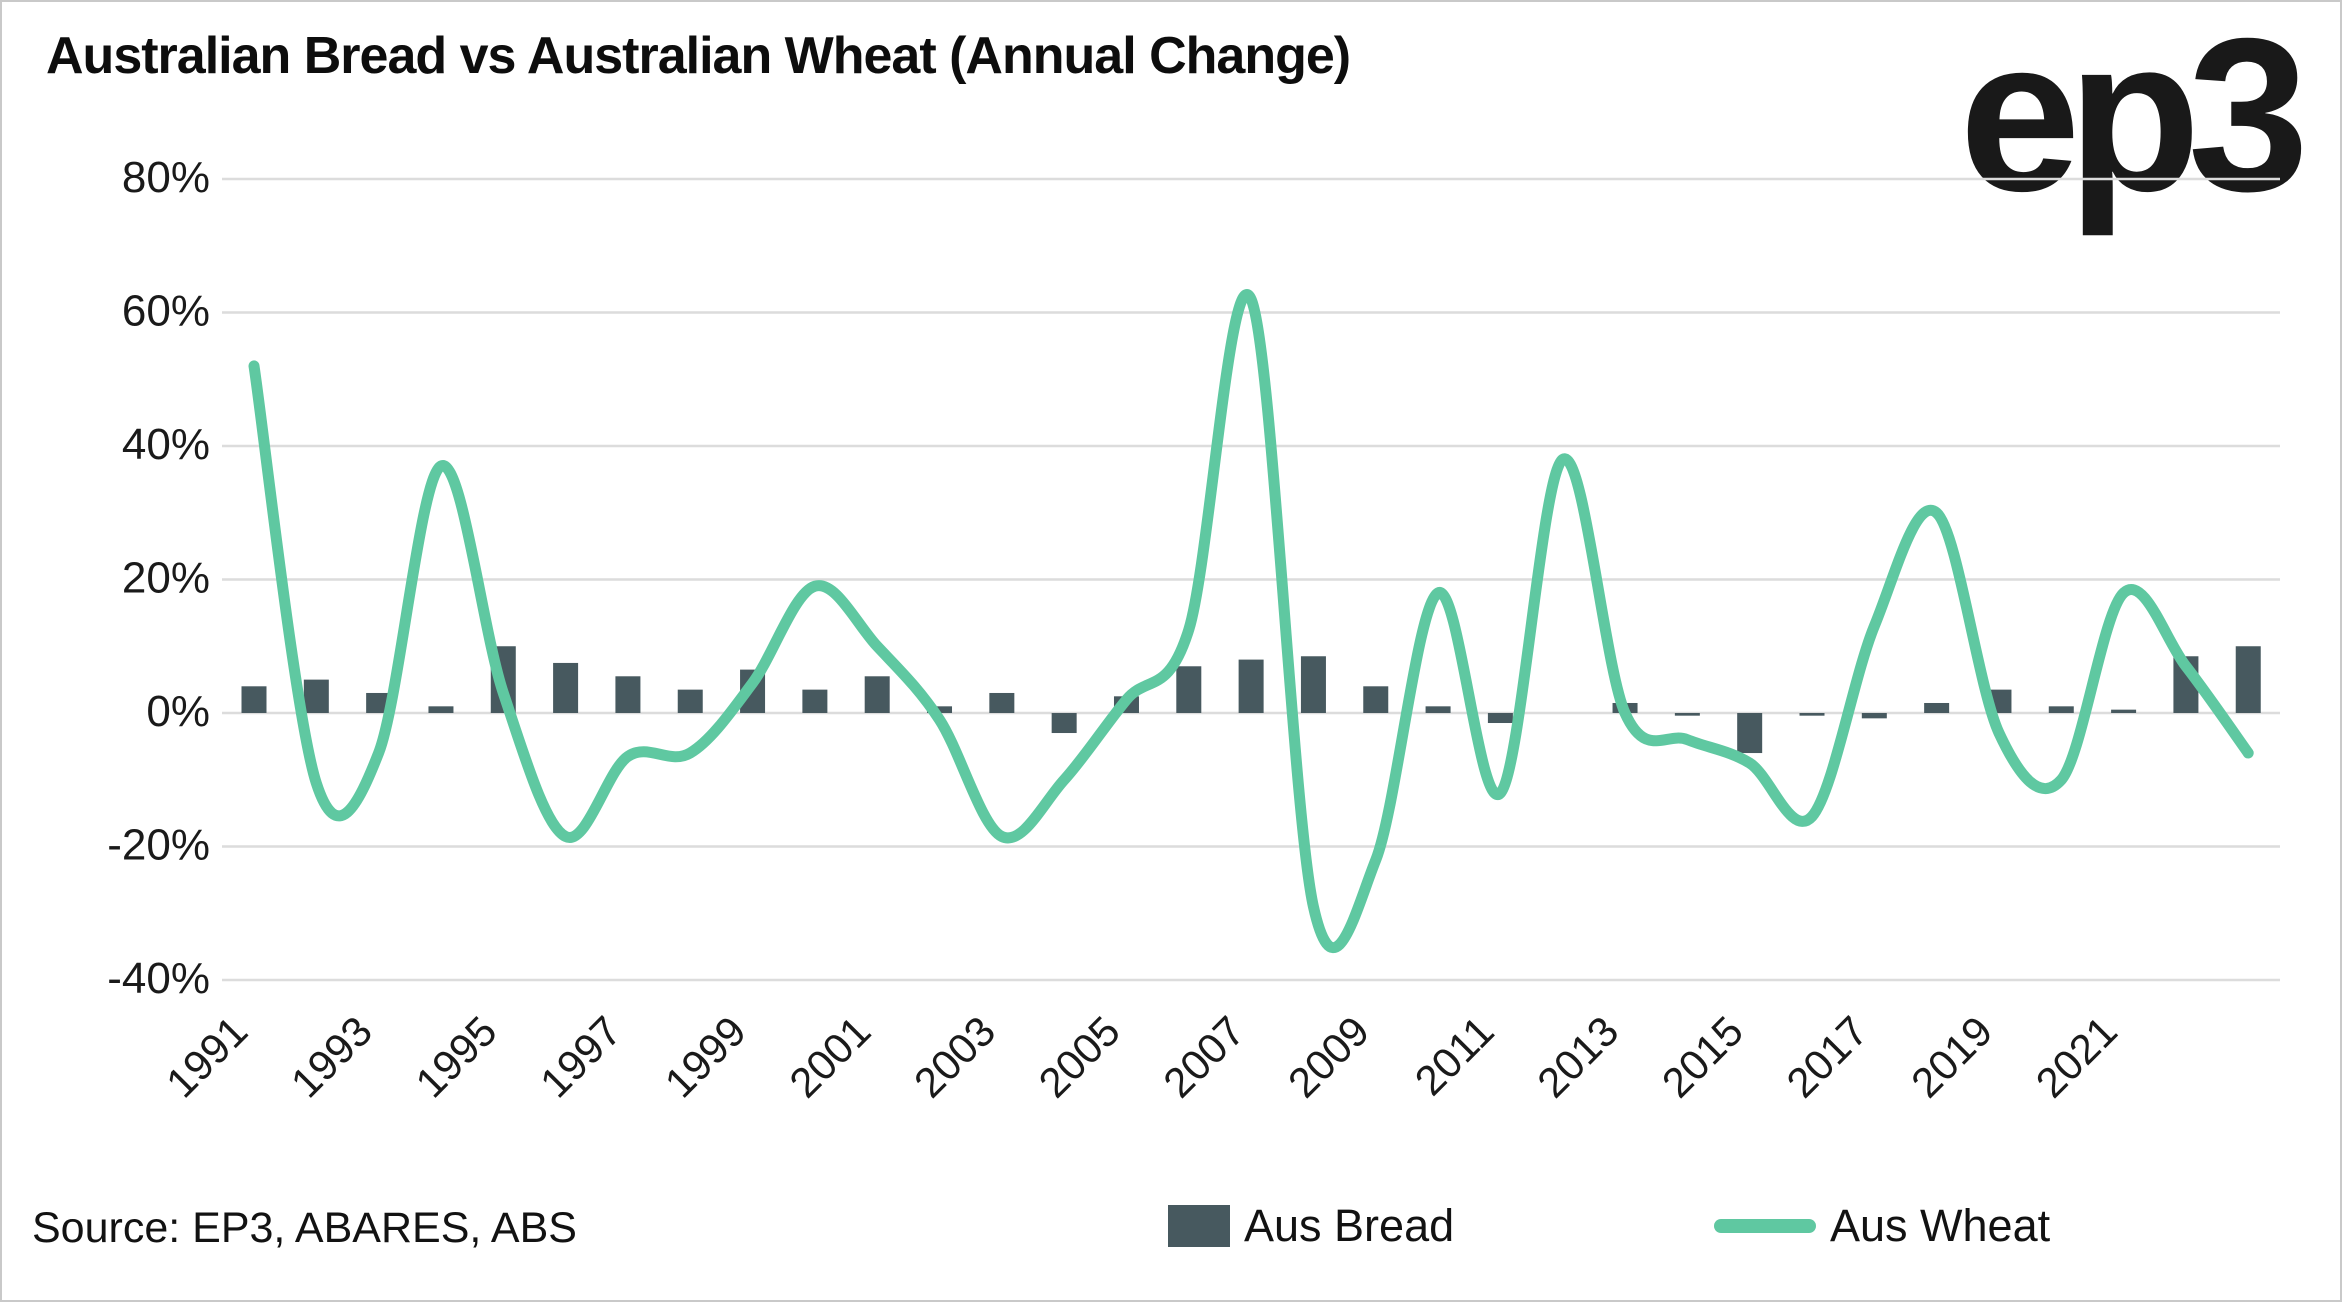  What do you see at coordinates (2076, 1056) in the screenshot?
I see `x-tick-label: 2021` at bounding box center [2076, 1056].